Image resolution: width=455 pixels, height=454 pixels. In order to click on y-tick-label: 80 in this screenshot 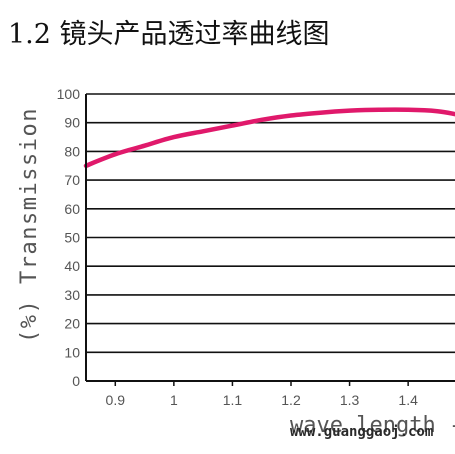, I will do `click(72, 151)`.